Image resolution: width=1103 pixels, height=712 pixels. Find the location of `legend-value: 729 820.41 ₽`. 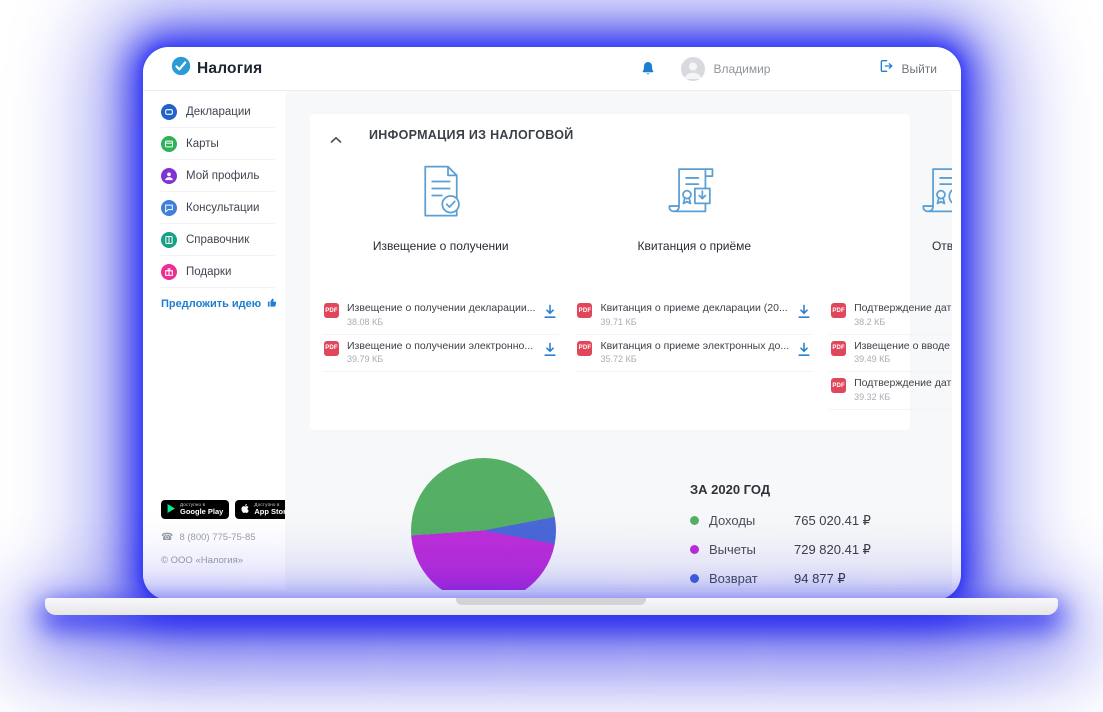

legend-value: 729 820.41 ₽ is located at coordinates (832, 549).